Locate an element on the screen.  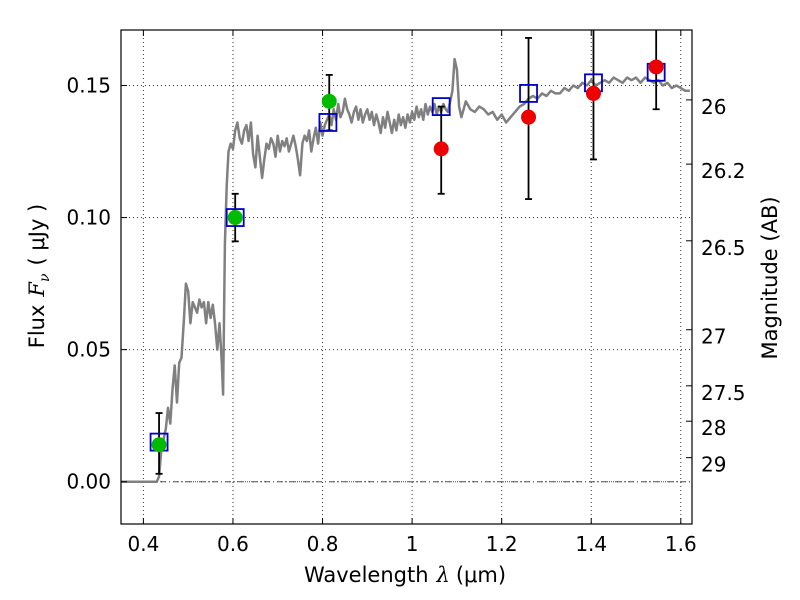
x-tick-label: 1.2 is located at coordinates (502, 544).